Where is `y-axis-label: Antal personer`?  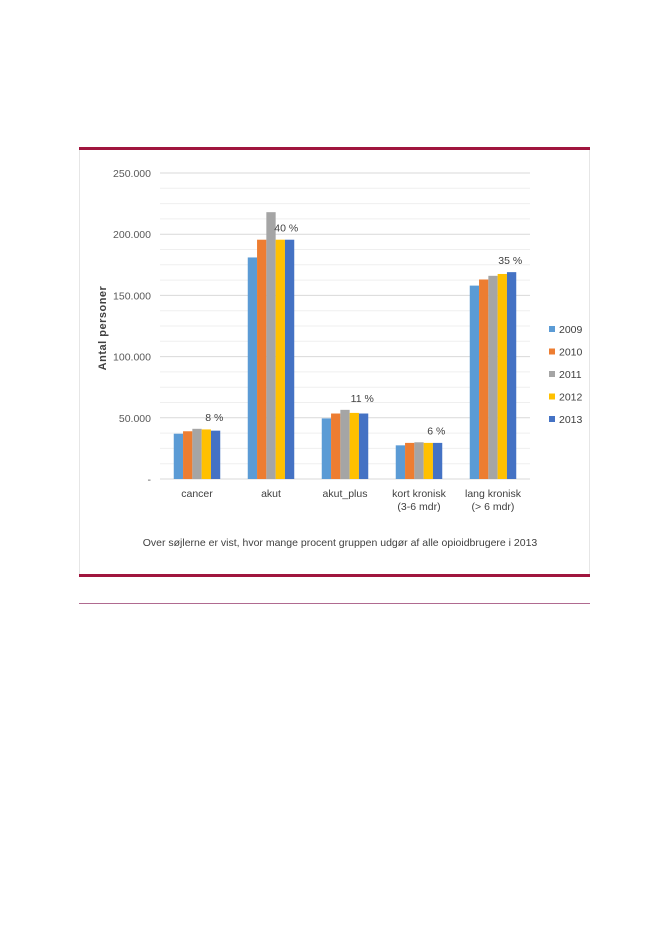 y-axis-label: Antal personer is located at coordinates (103, 327).